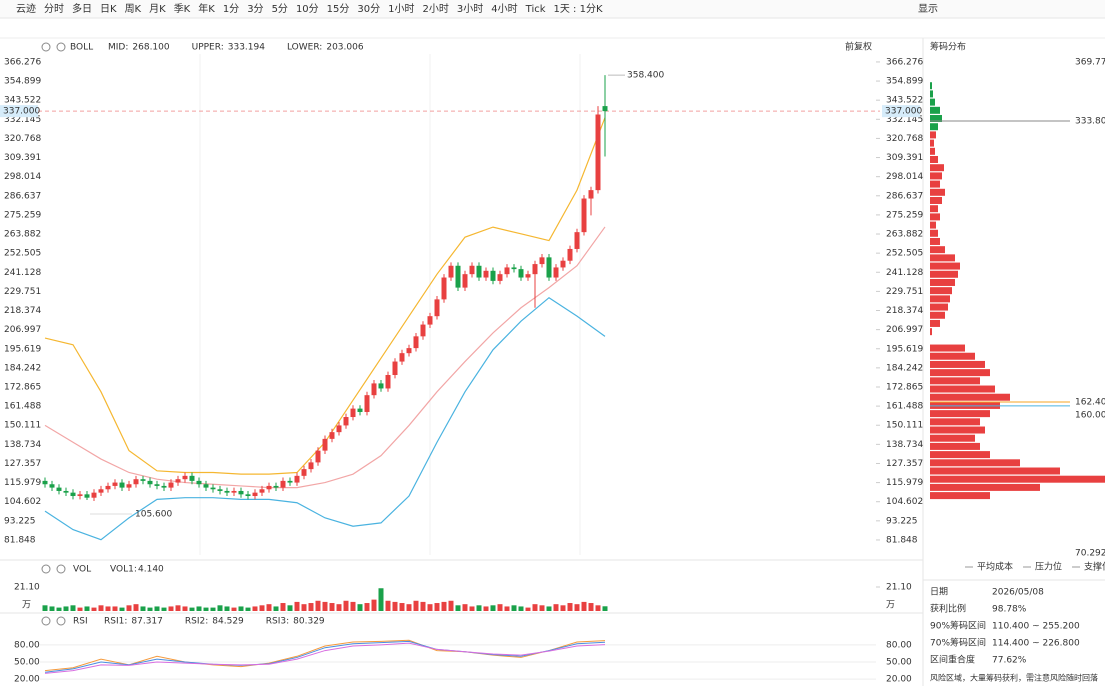 This screenshot has width=1105, height=686. I want to click on timeframe-tab: 周K, so click(133, 9).